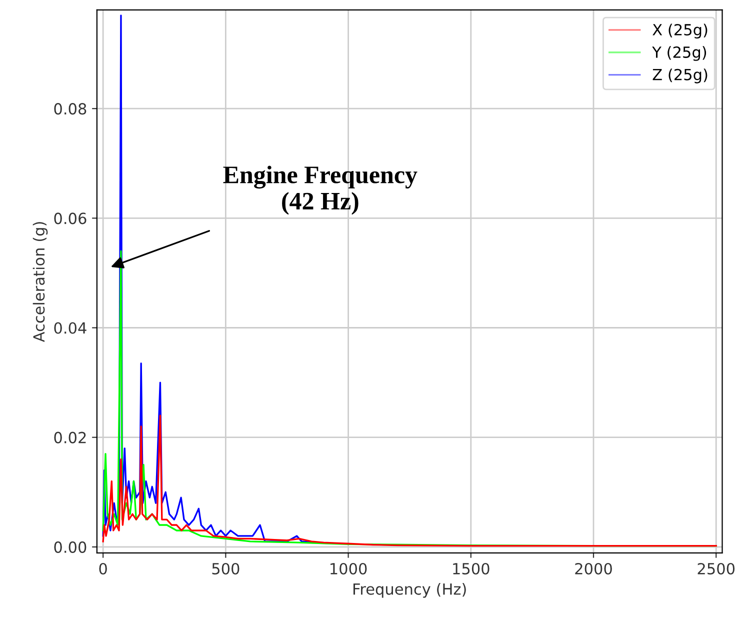  What do you see at coordinates (70, 438) in the screenshot?
I see `y-tick-label: 0.02` at bounding box center [70, 438].